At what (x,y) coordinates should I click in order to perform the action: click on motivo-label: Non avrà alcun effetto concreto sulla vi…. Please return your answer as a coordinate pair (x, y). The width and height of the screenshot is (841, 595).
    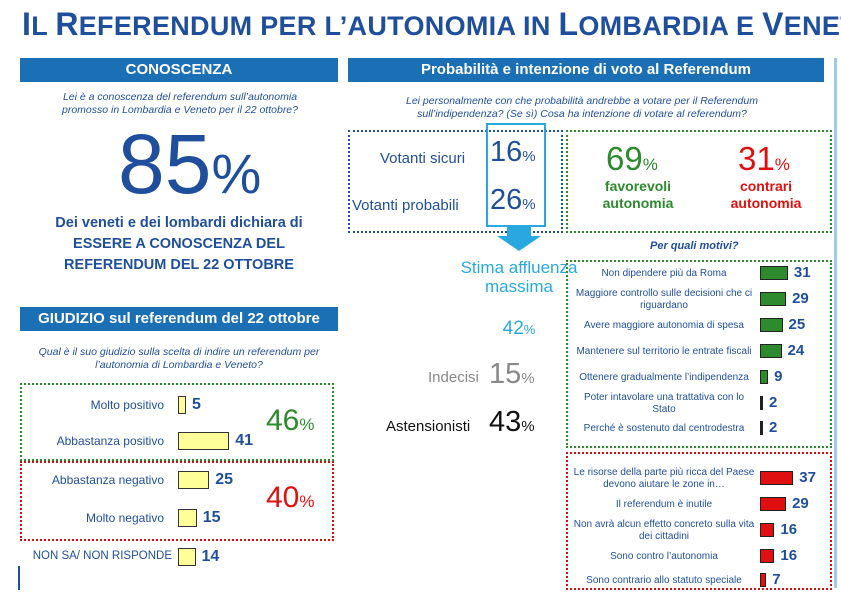
    Looking at the image, I should click on (664, 530).